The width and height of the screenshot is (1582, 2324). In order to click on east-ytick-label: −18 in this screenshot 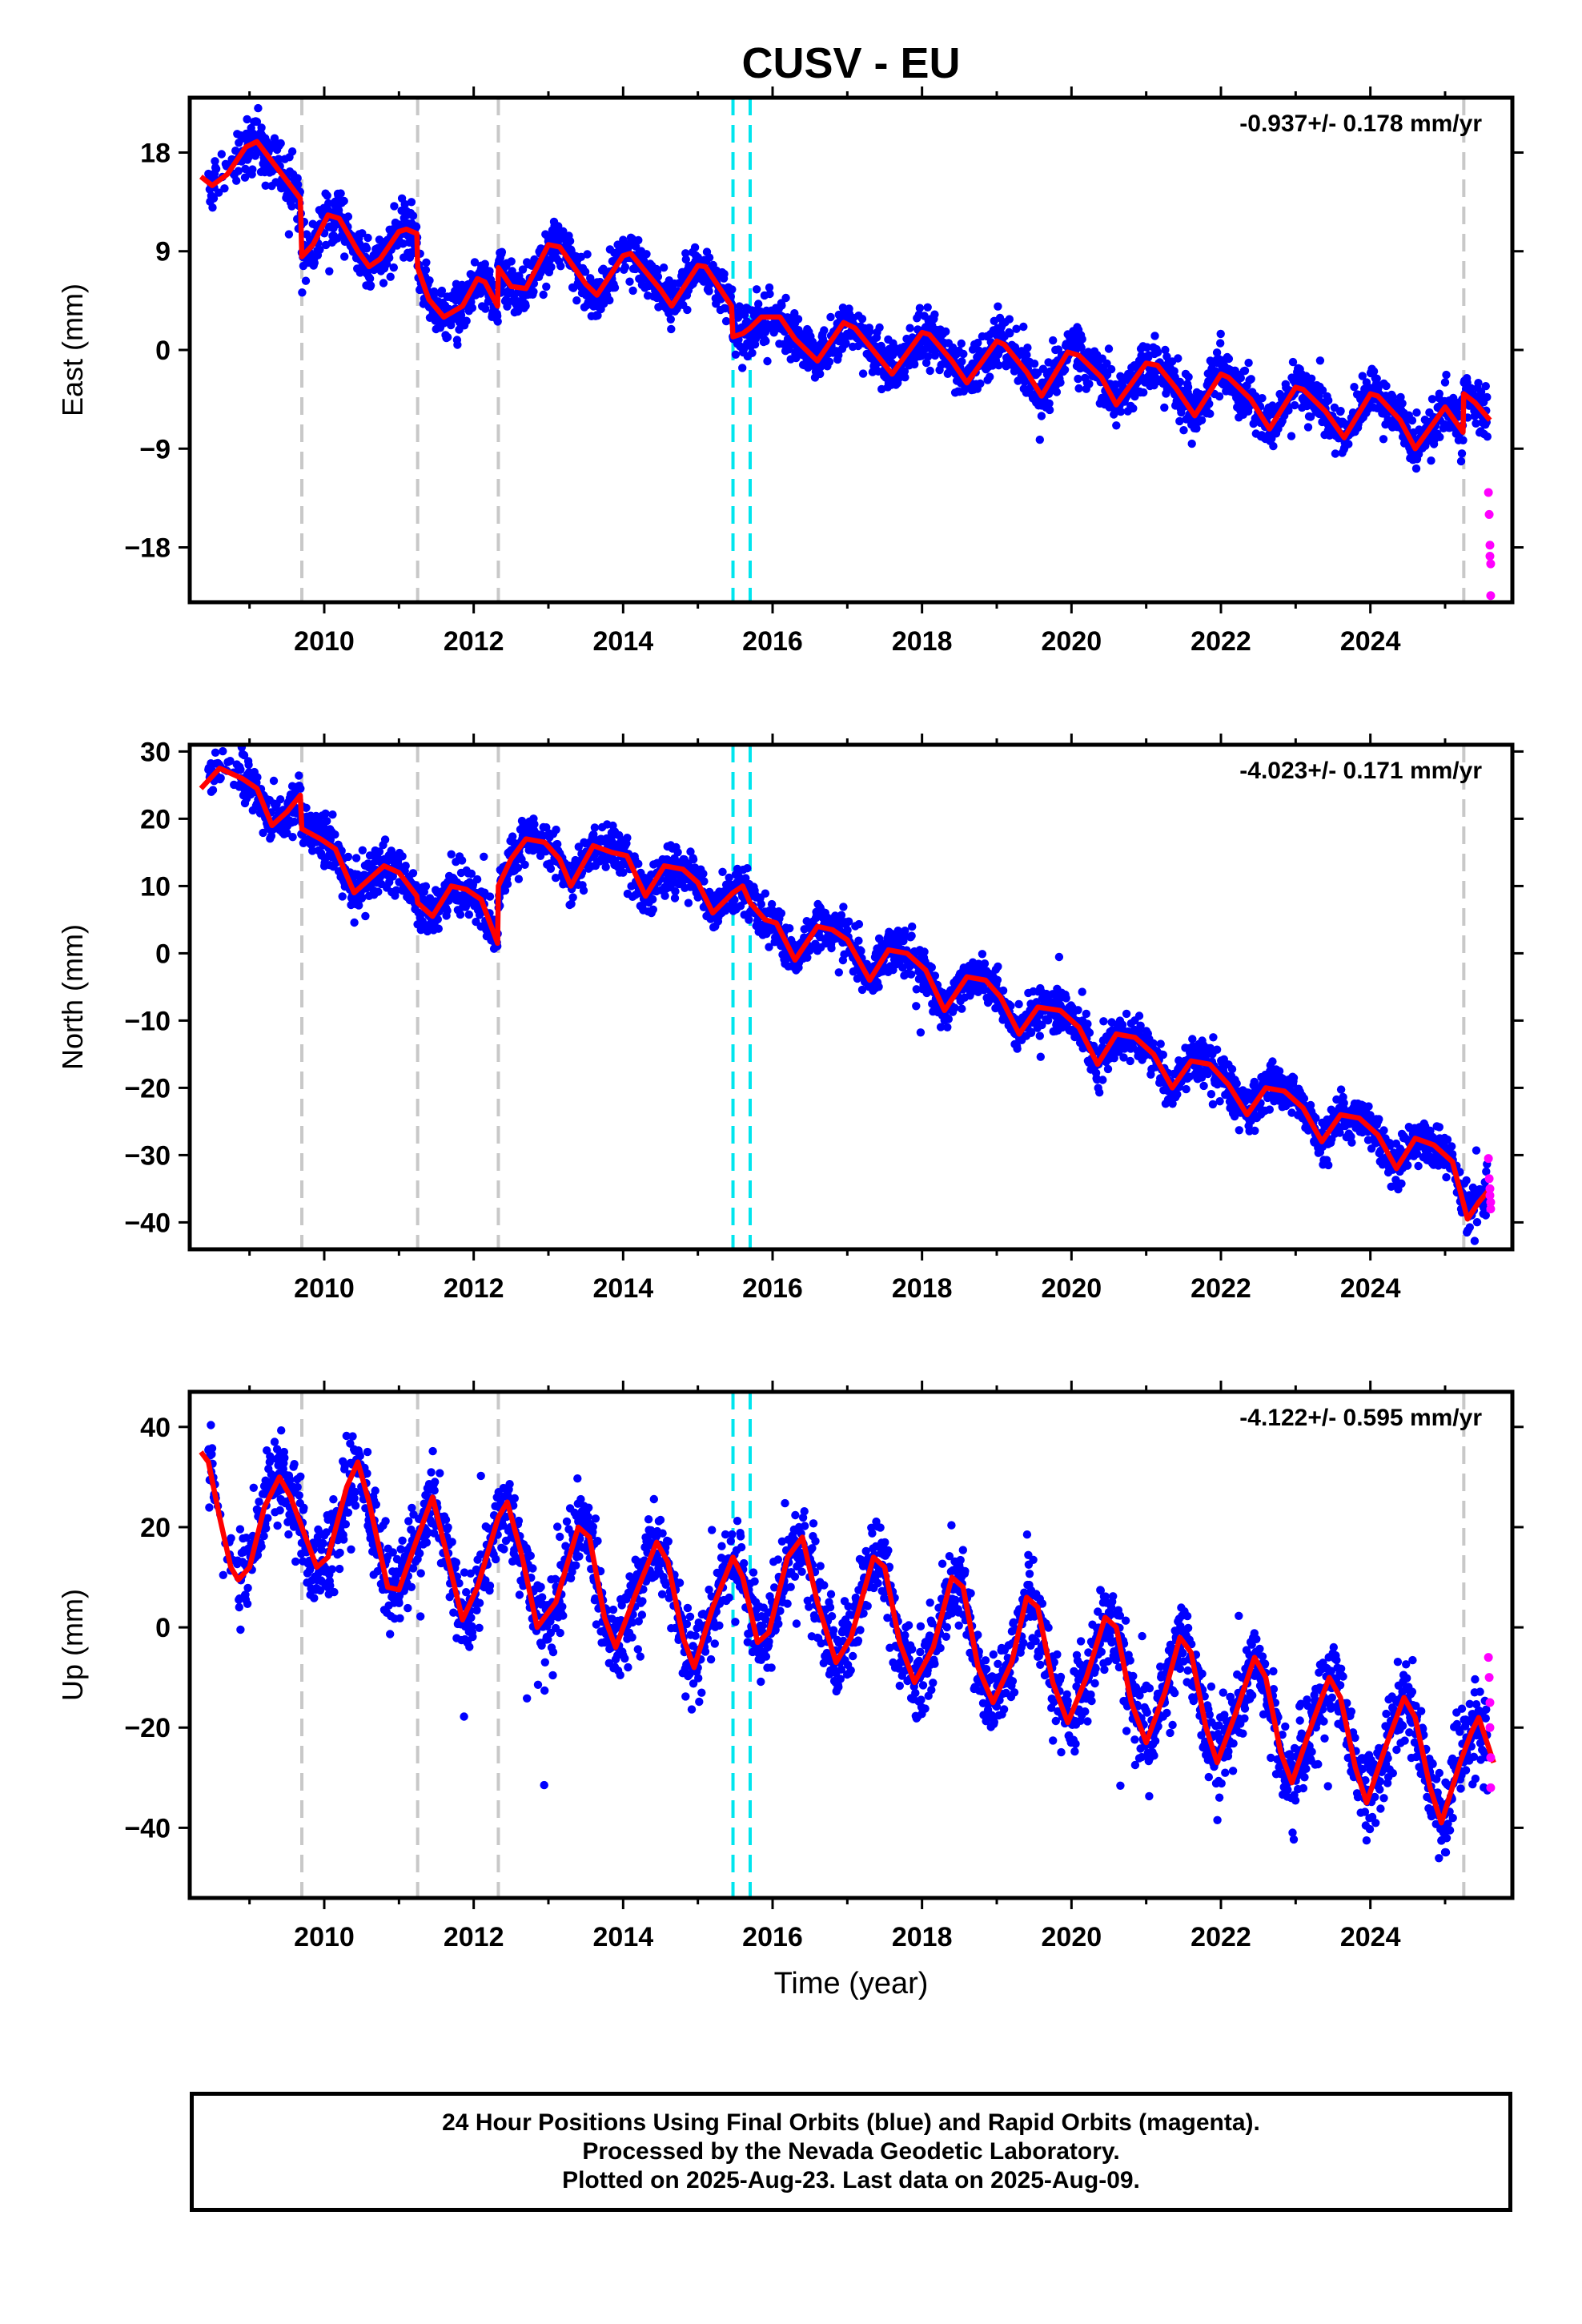, I will do `click(147, 548)`.